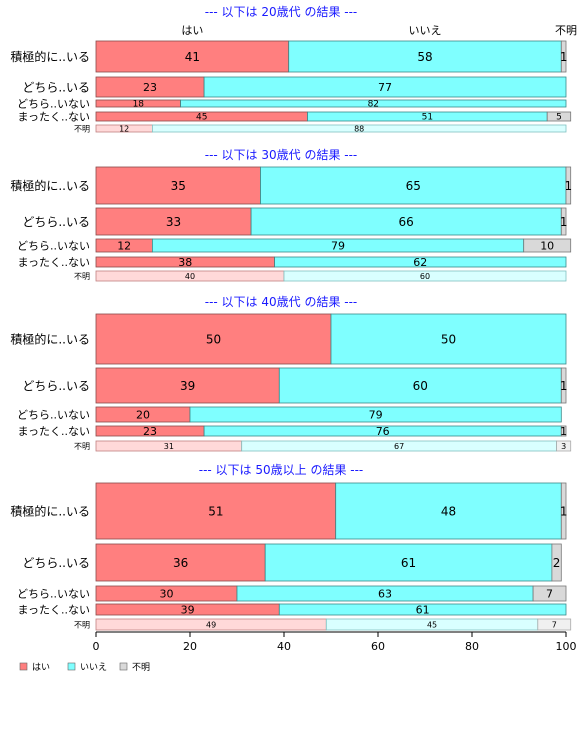 The width and height of the screenshot is (580, 747). Describe the element at coordinates (190, 276) in the screenshot. I see `data-label: 40` at that location.